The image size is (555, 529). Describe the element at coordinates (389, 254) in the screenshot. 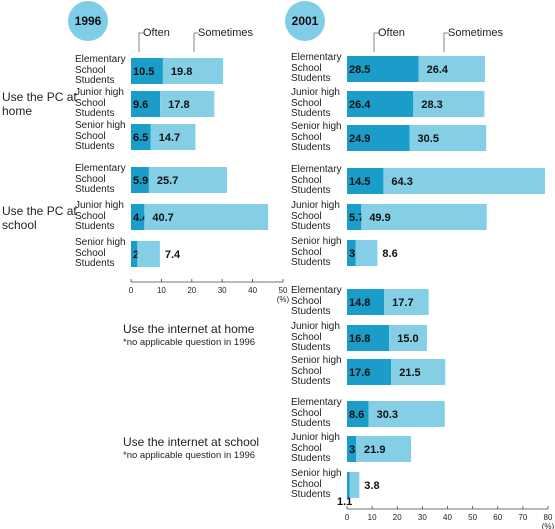

I see `value-label: 8.6` at that location.